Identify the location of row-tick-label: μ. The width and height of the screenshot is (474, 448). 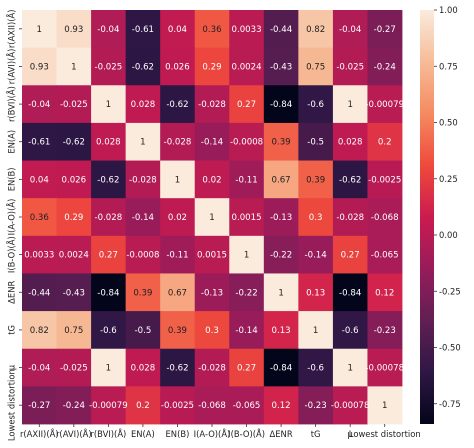
(11, 367).